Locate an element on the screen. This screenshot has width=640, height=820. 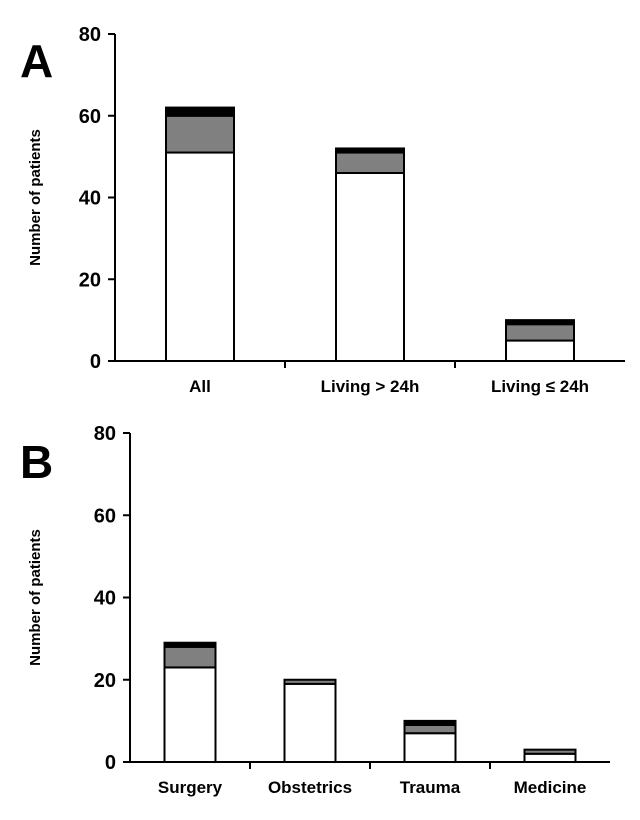
x-tick-label: Obstetrics is located at coordinates (310, 787).